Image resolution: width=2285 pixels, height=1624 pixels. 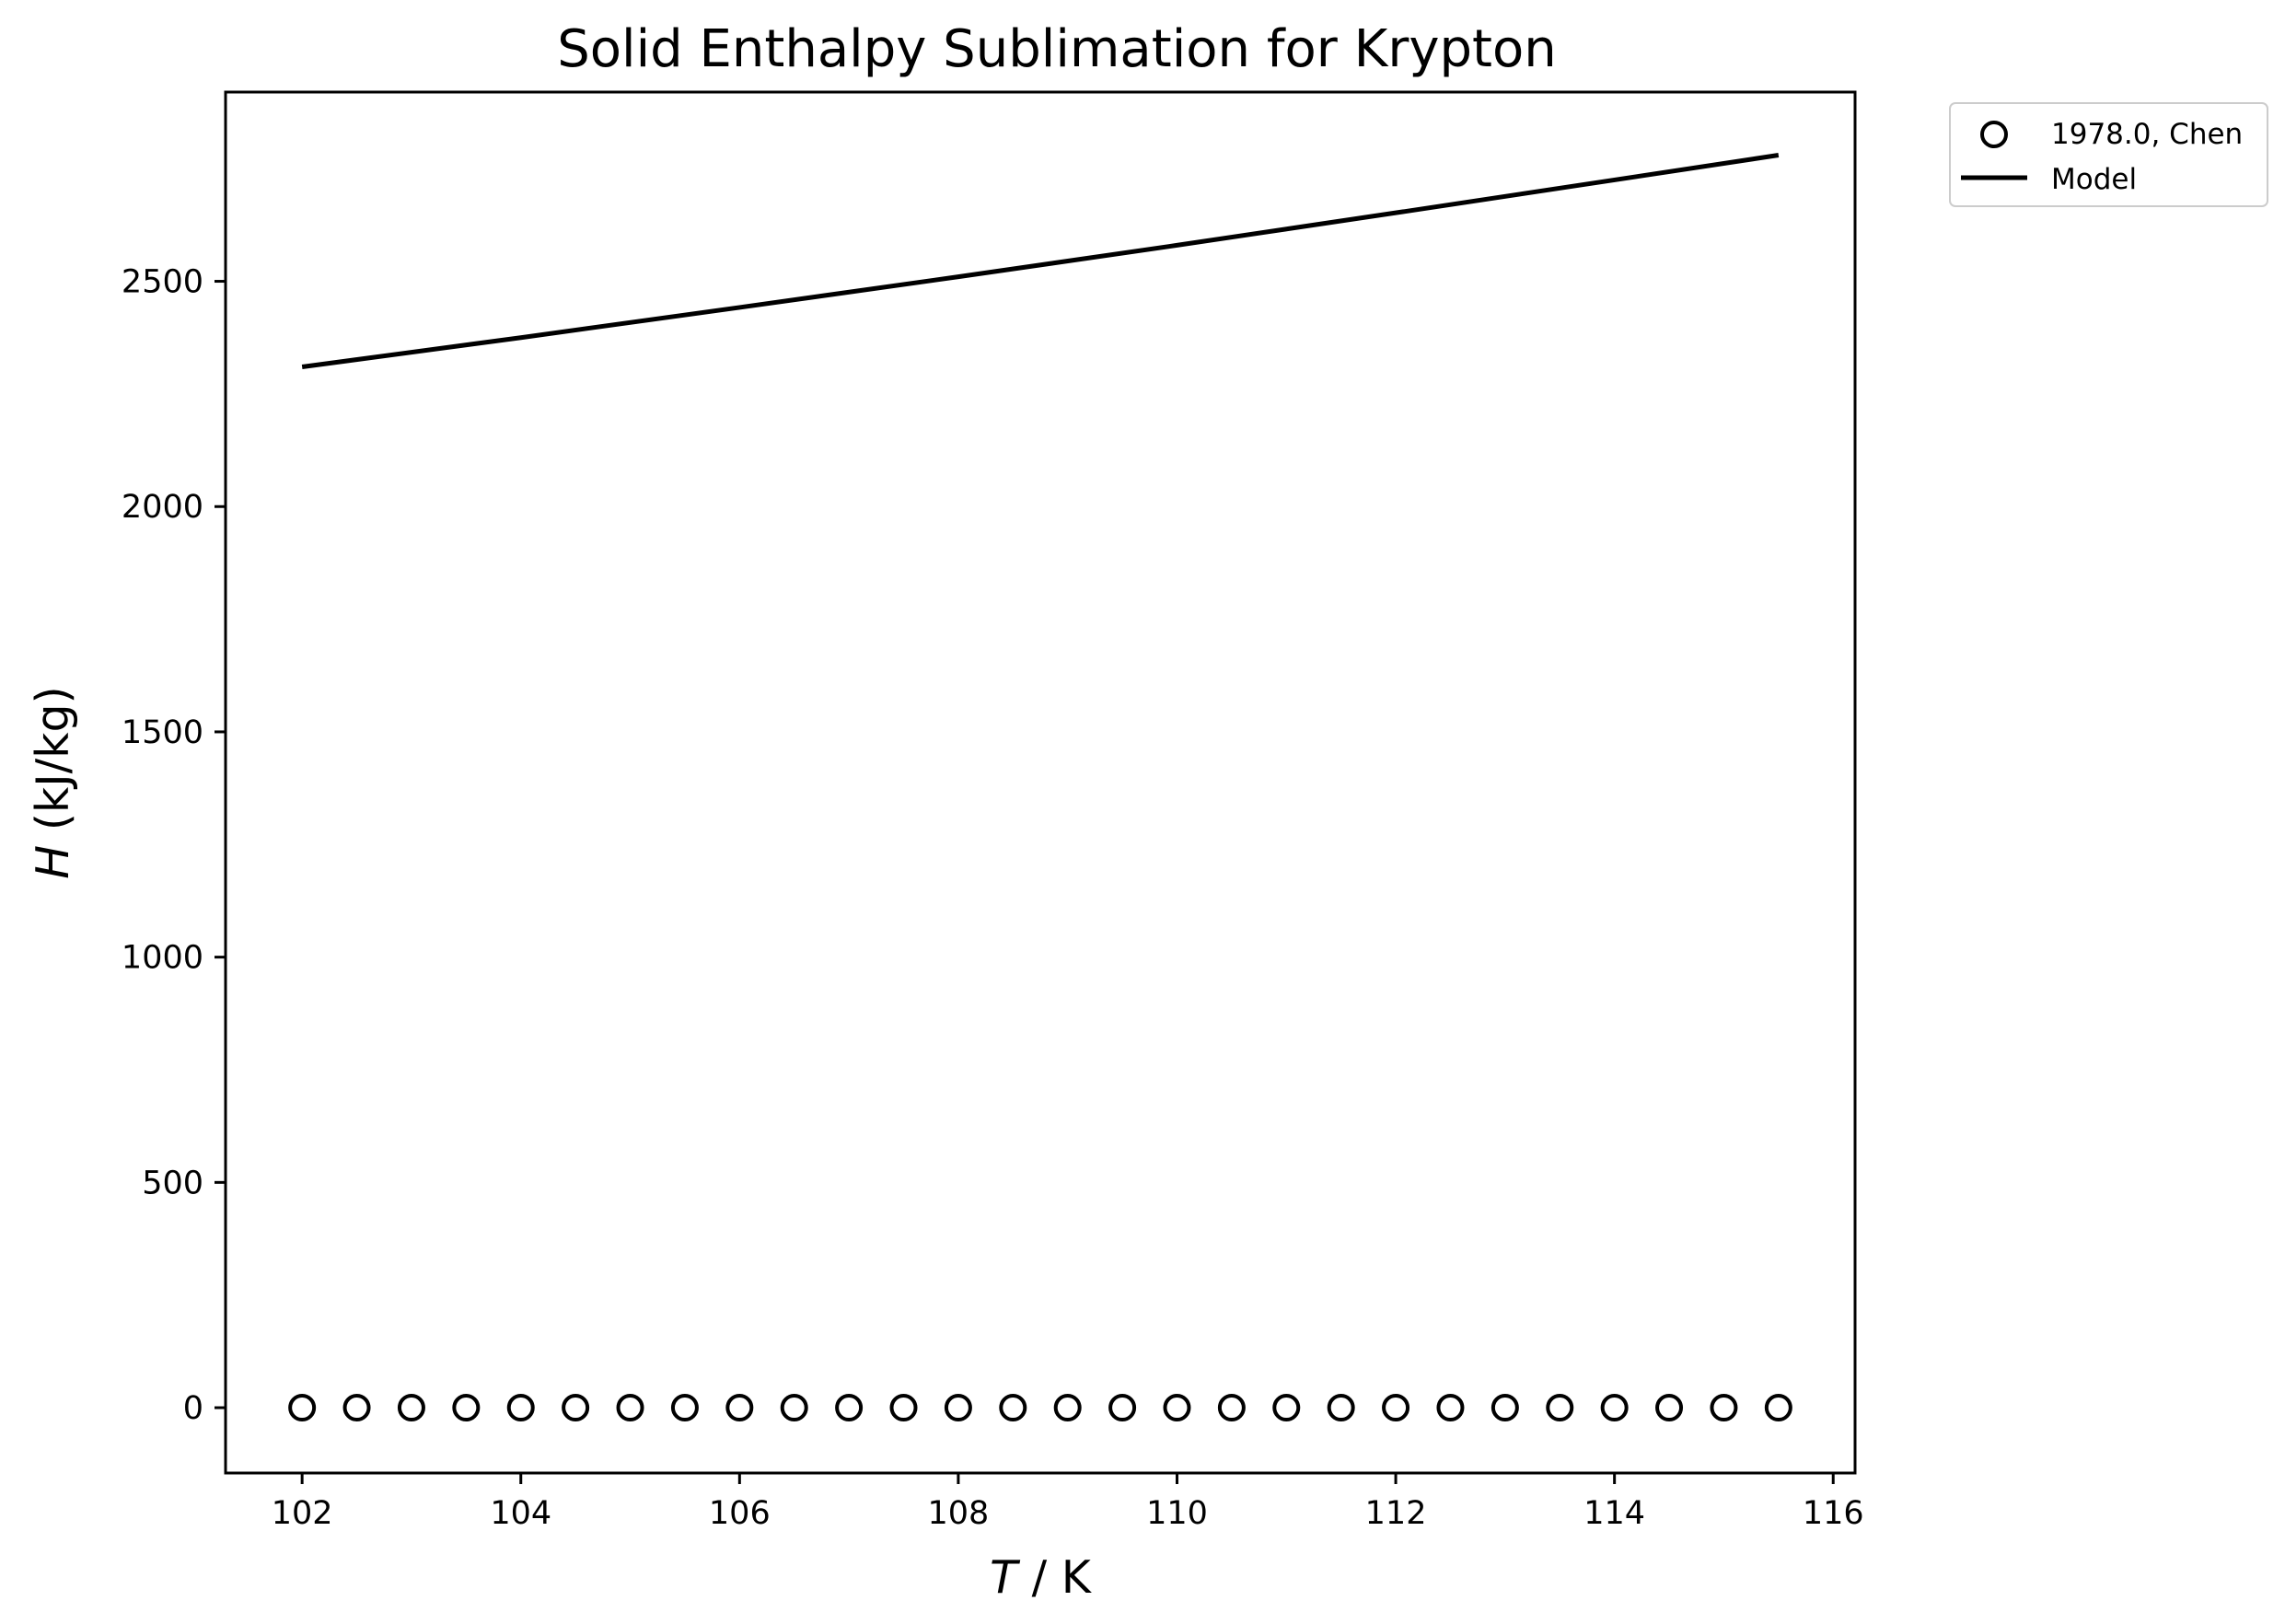 I want to click on y-axis-symbol: H, so click(x=53, y=862).